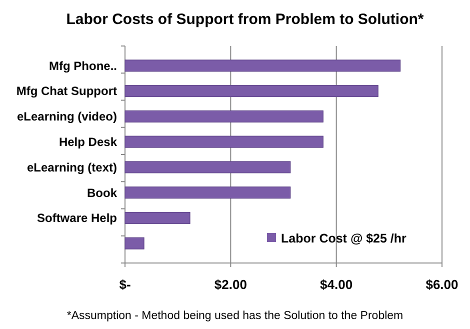 This screenshot has height=329, width=470. What do you see at coordinates (88, 142) in the screenshot?
I see `y-tick-label: Help Desk` at bounding box center [88, 142].